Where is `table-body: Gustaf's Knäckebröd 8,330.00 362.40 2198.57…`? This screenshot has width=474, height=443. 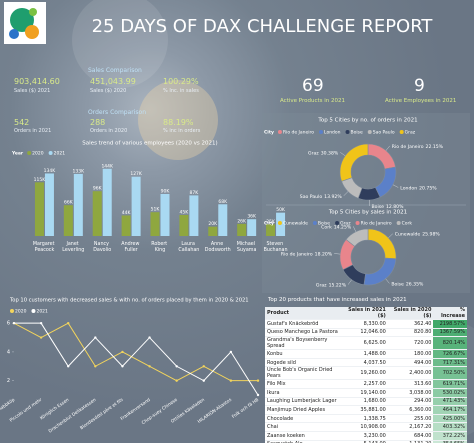
table-body: Gustaf's Knäckebröd 8,330.00 362.40 2198.57… is located at coordinates (366, 381).